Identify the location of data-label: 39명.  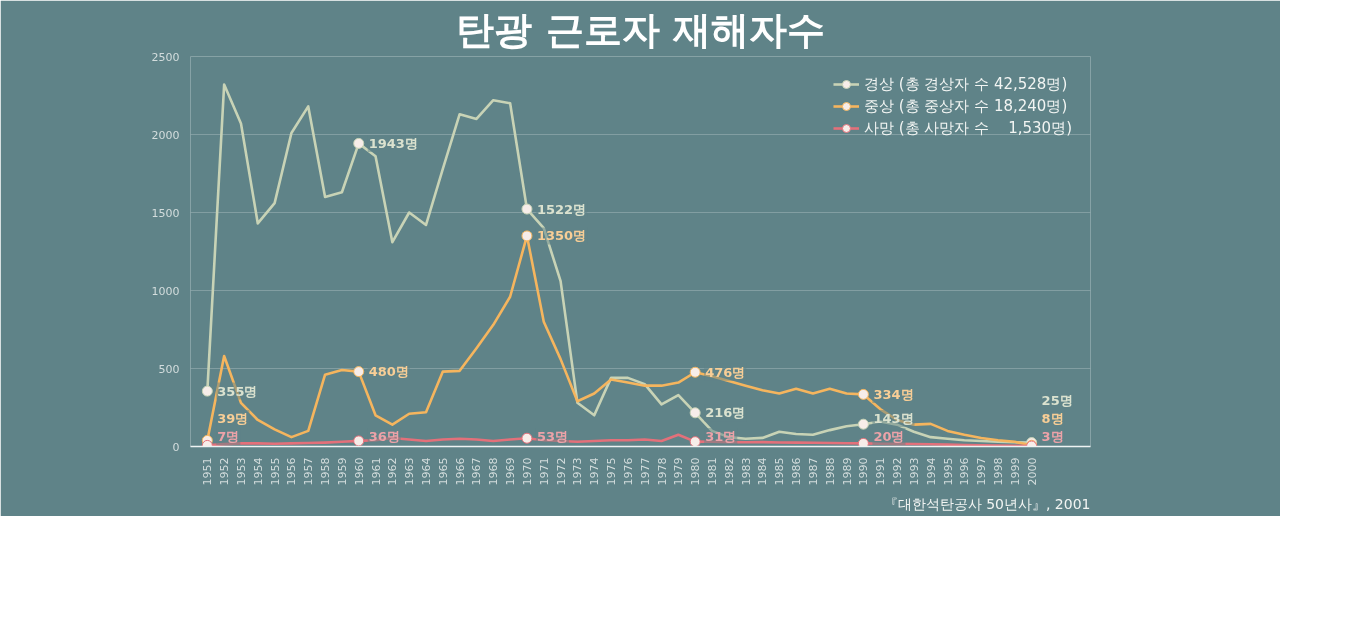
(233, 418).